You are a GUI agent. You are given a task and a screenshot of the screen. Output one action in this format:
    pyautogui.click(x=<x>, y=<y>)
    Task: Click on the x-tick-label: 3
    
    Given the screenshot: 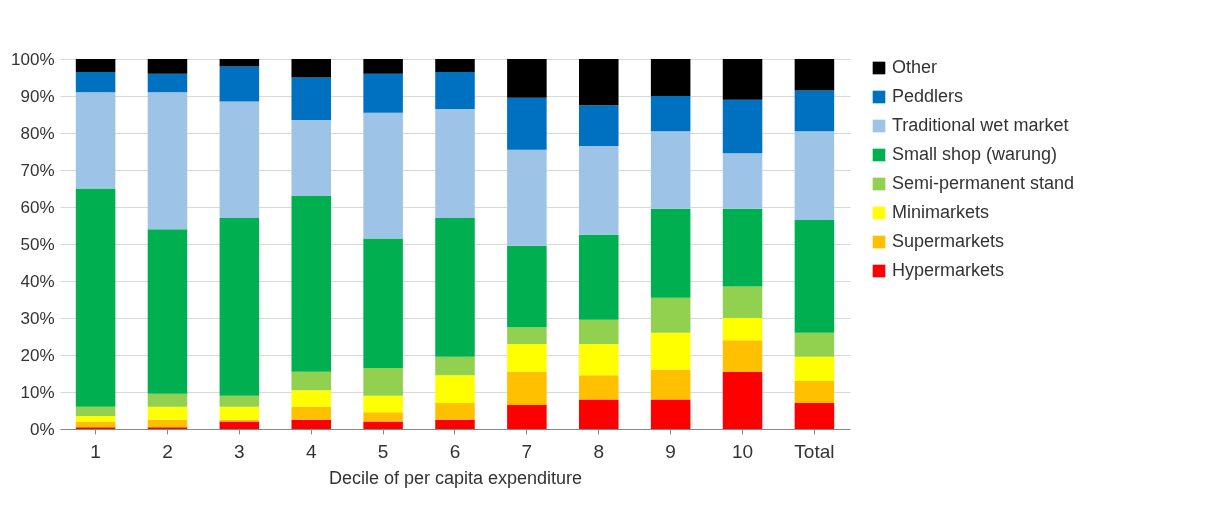 What is the action you would take?
    pyautogui.click(x=239, y=451)
    